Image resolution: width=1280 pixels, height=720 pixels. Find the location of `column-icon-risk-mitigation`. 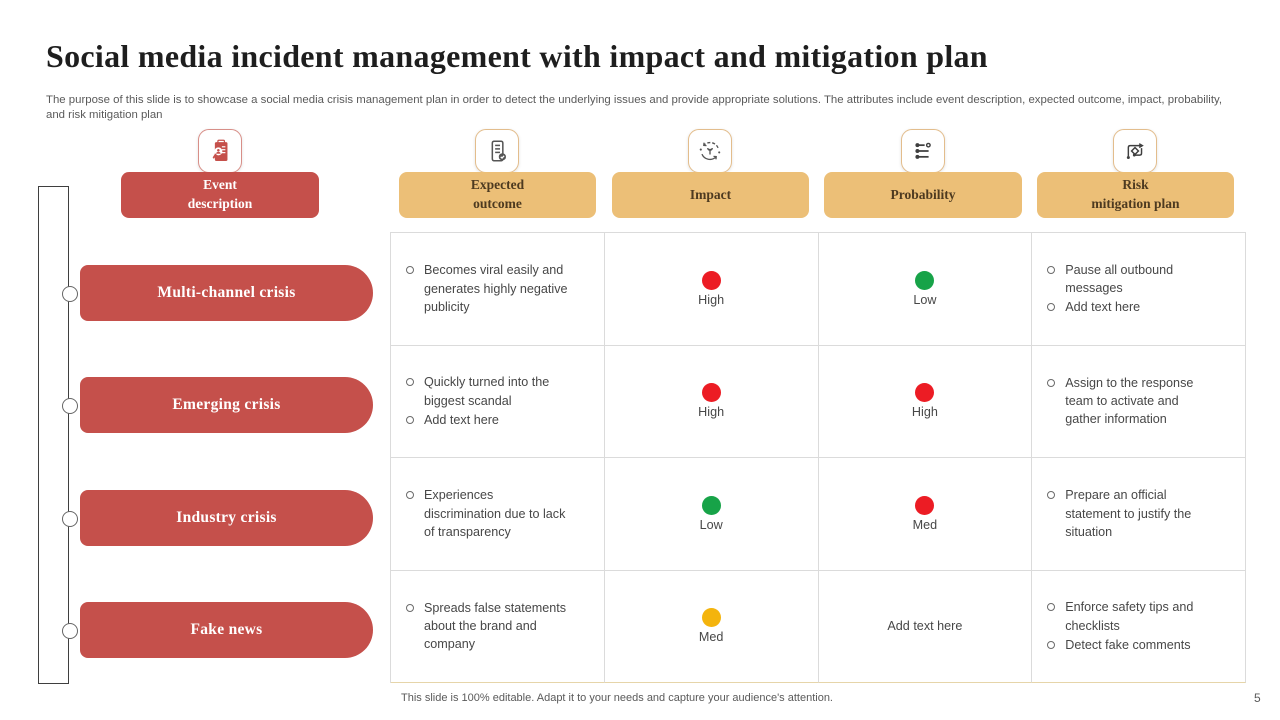

column-icon-risk-mitigation is located at coordinates (1135, 151).